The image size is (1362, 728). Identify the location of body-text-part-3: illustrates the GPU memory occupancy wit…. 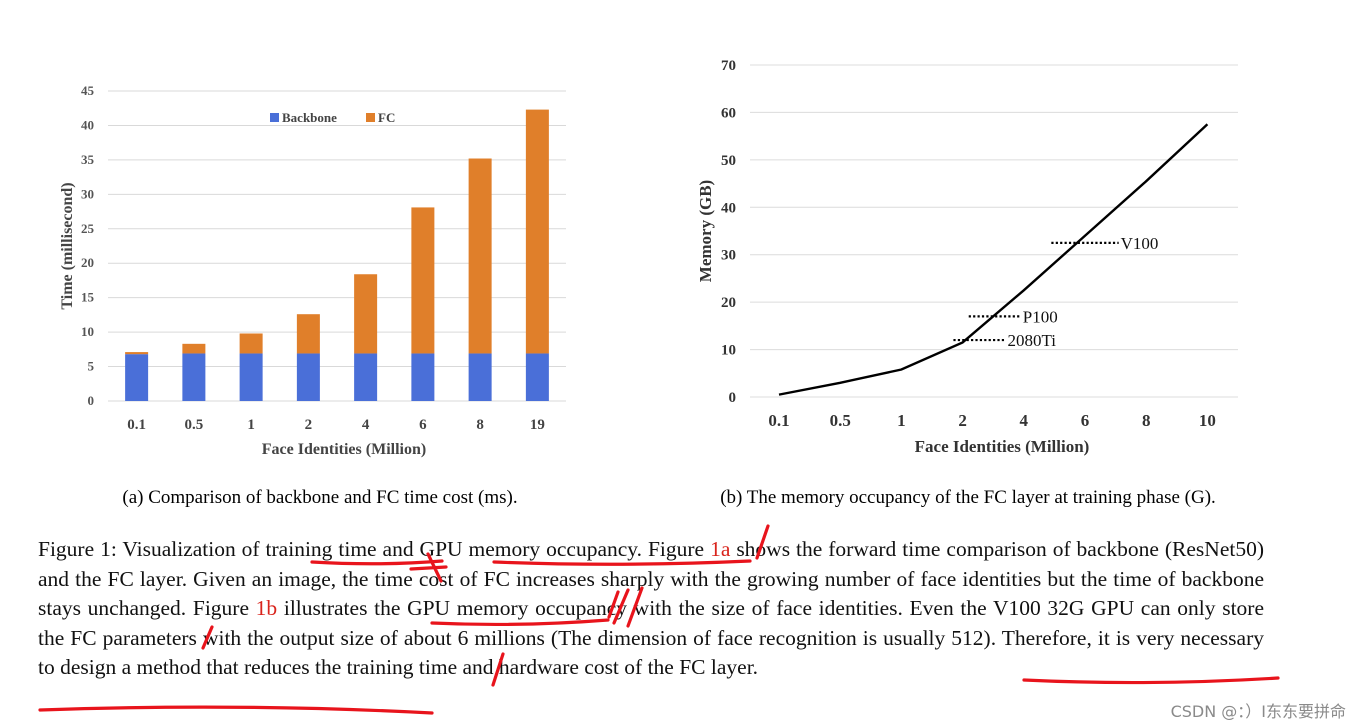
(651, 638).